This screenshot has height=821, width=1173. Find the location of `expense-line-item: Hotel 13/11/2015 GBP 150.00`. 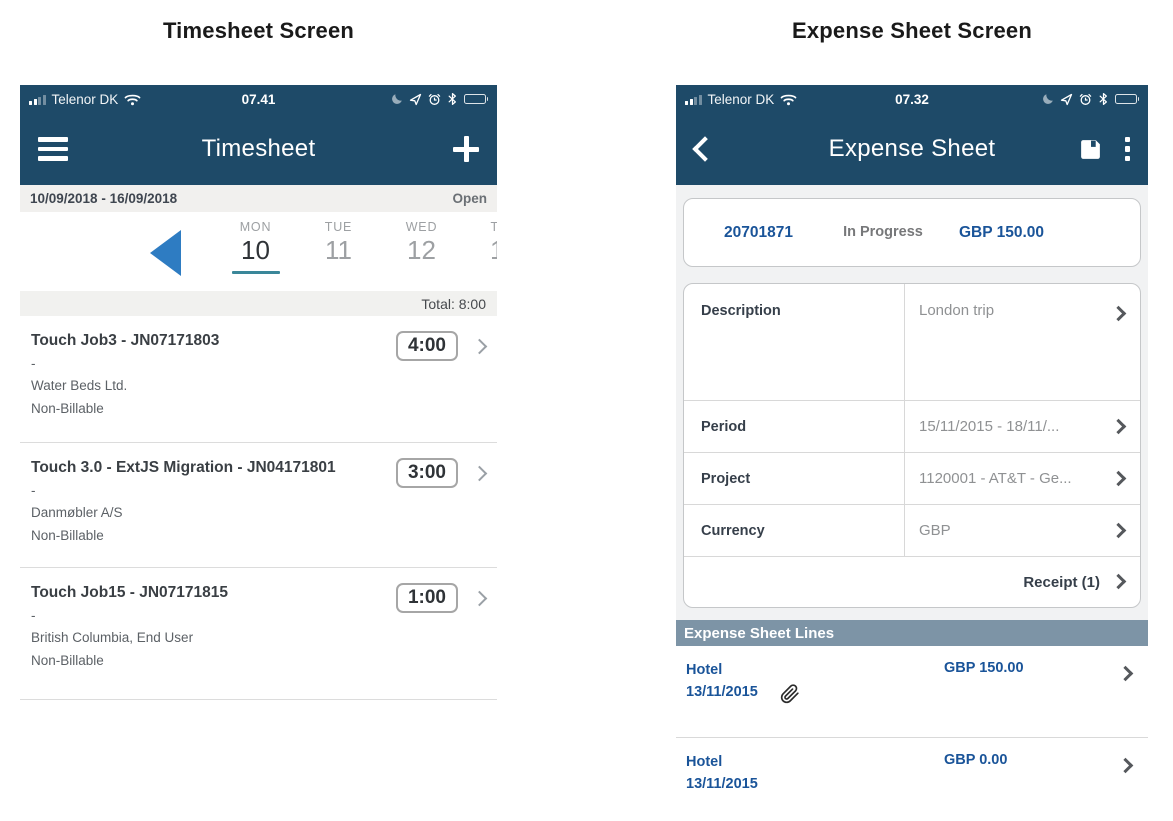

expense-line-item: Hotel 13/11/2015 GBP 150.00 is located at coordinates (912, 692).